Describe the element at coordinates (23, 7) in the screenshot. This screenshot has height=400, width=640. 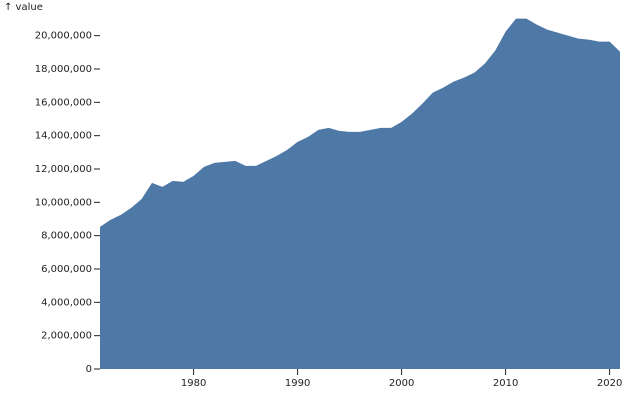
I see `y-axis-label: ↑ value` at that location.